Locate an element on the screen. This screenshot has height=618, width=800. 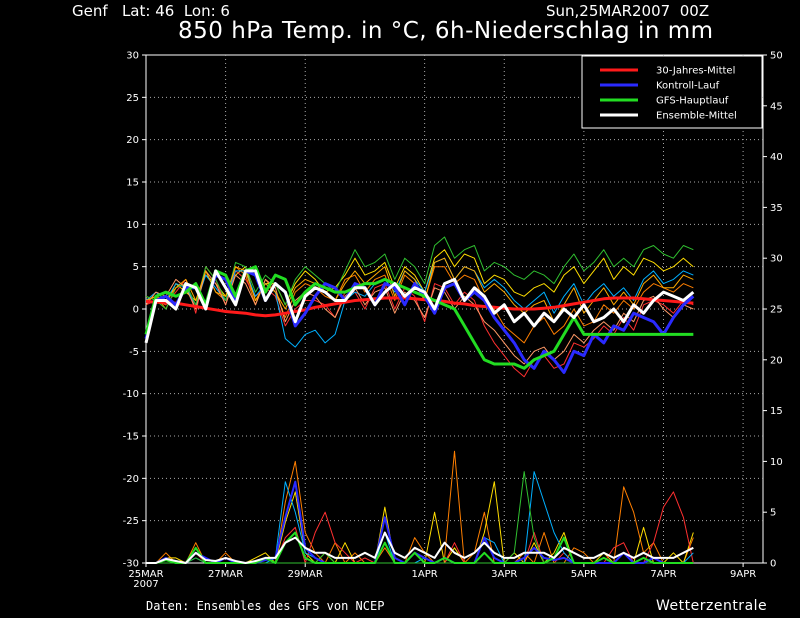
y-left-tick-label: 0 is located at coordinates (136, 310).